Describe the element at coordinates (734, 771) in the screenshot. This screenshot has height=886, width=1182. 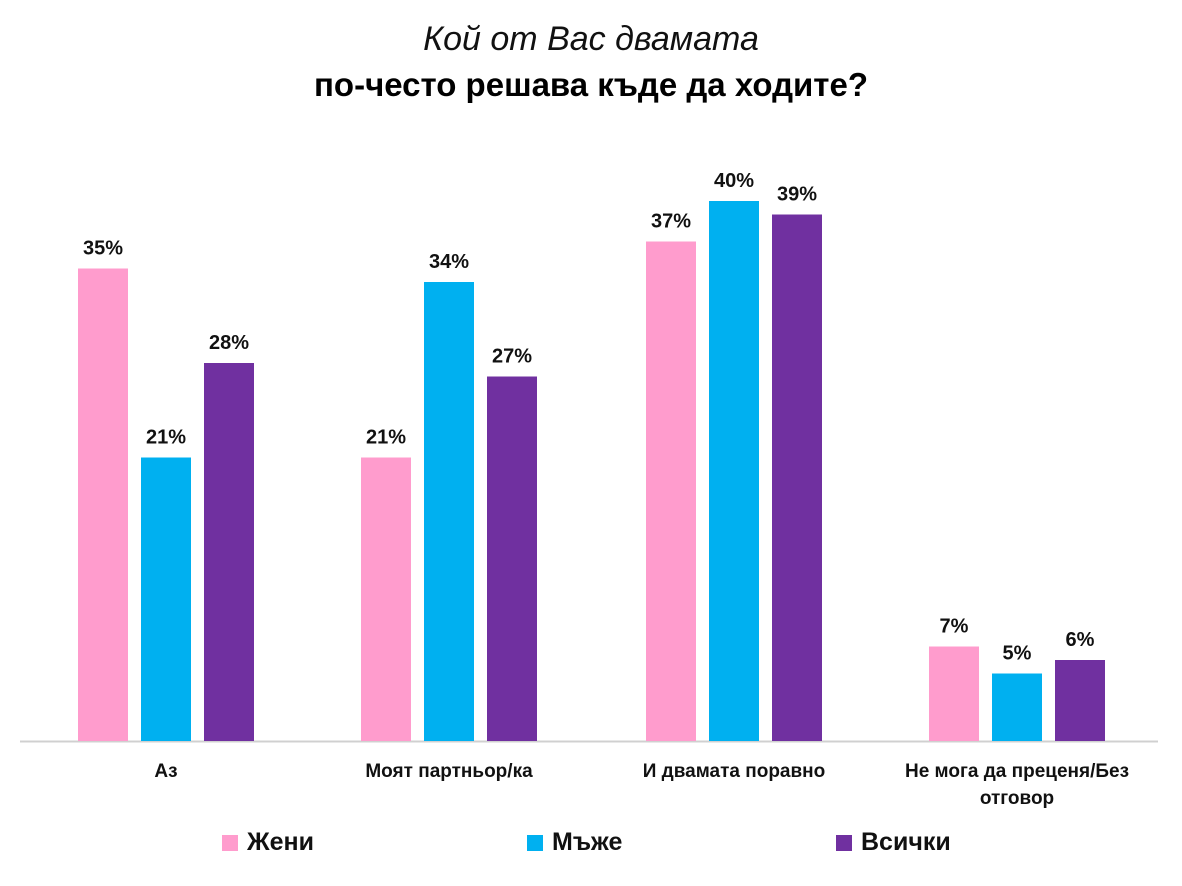
I see `category-label-3: И двамата поравно` at that location.